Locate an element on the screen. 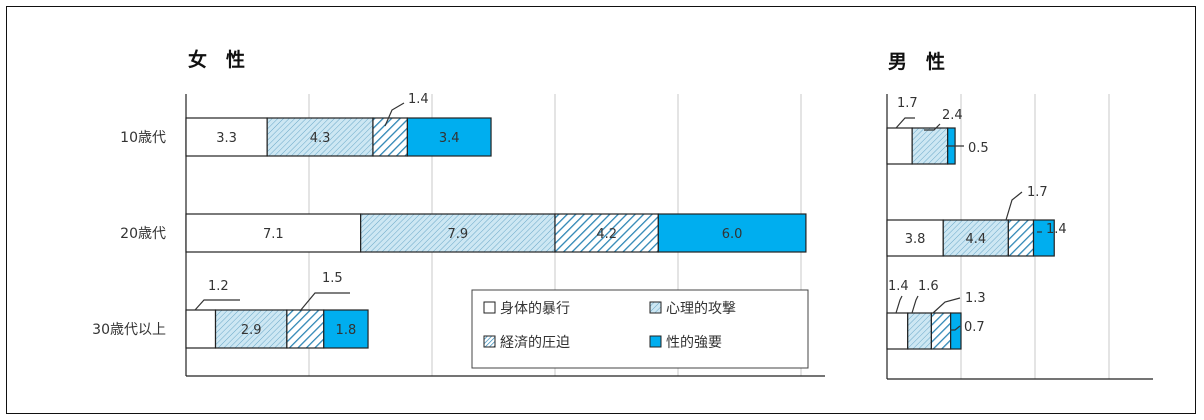 This screenshot has height=420, width=1204. female-chart-title: 女 性 is located at coordinates (216, 59).